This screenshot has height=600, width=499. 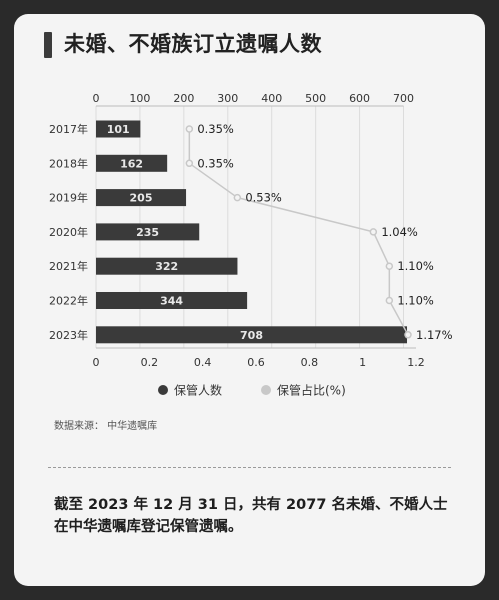 What do you see at coordinates (362, 362) in the screenshot?
I see `bottom-axis-tick-label: 1` at bounding box center [362, 362].